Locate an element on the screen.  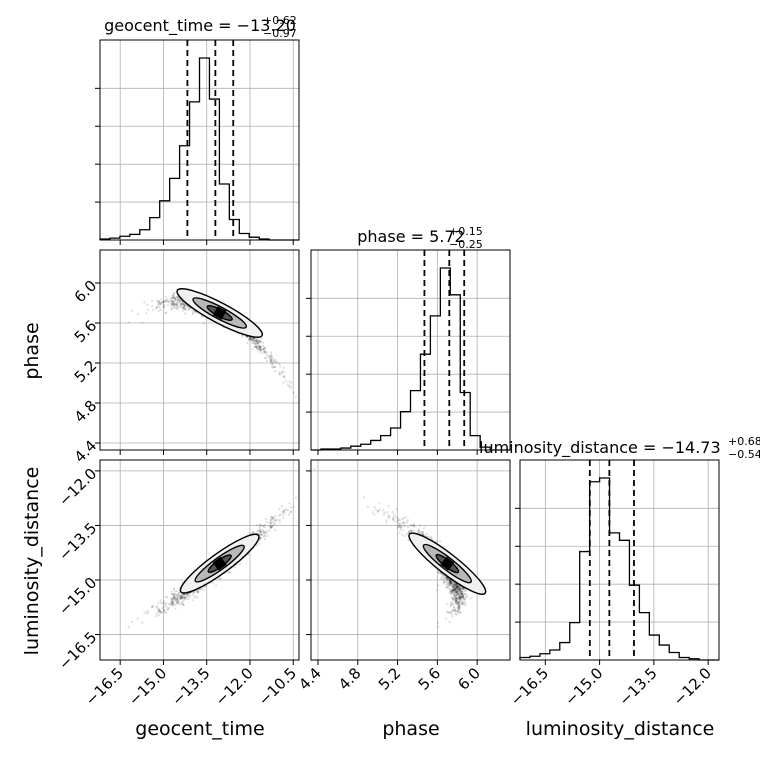
histogram-luminosity_distance is located at coordinates (619, 569).